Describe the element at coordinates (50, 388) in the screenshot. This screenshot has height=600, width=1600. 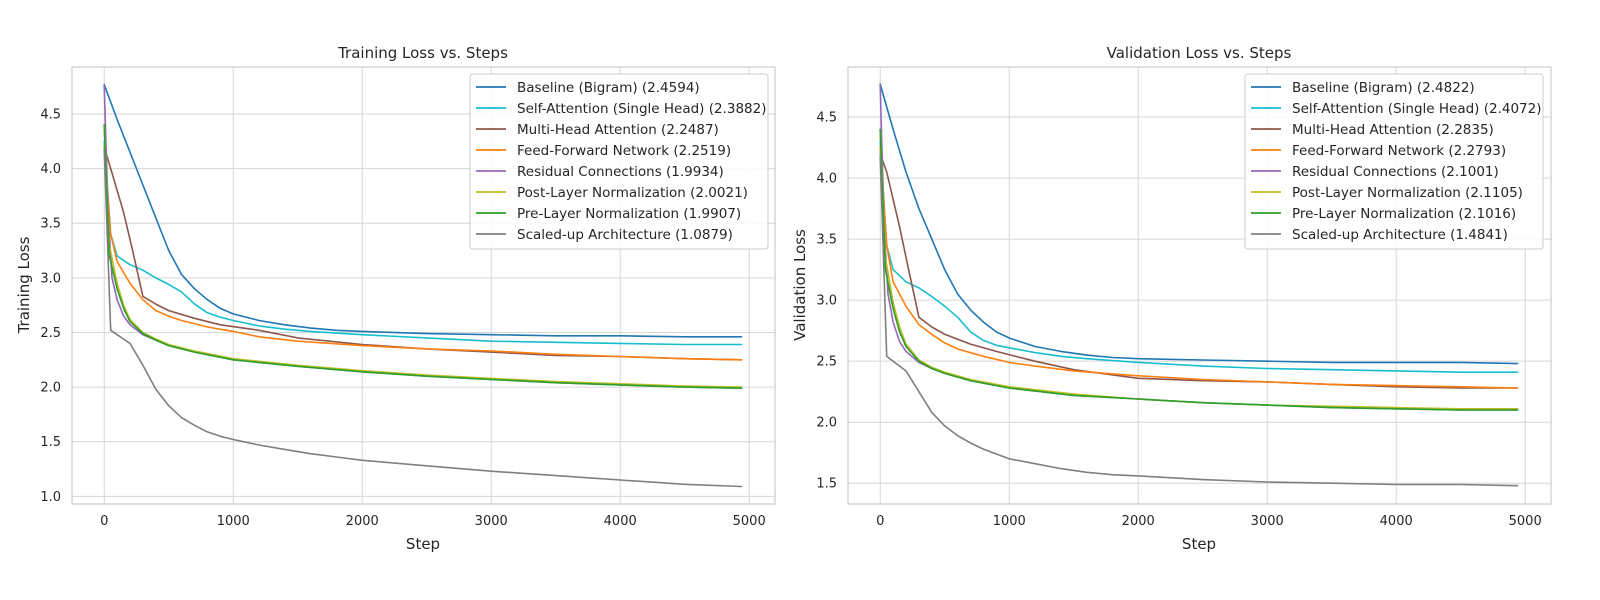
I see `training-y-tick-label: 2.0` at that location.